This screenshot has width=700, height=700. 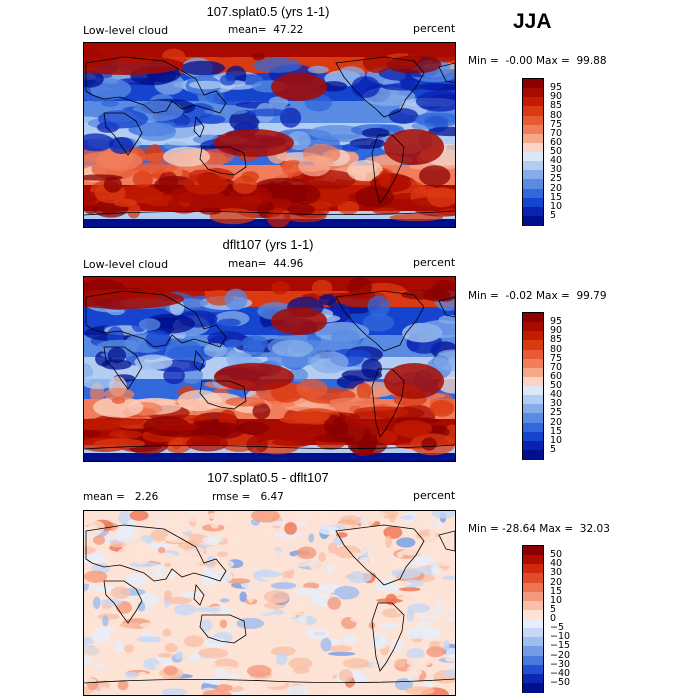 What do you see at coordinates (556, 124) in the screenshot?
I see `colorbar-tick-label: 75` at bounding box center [556, 124].